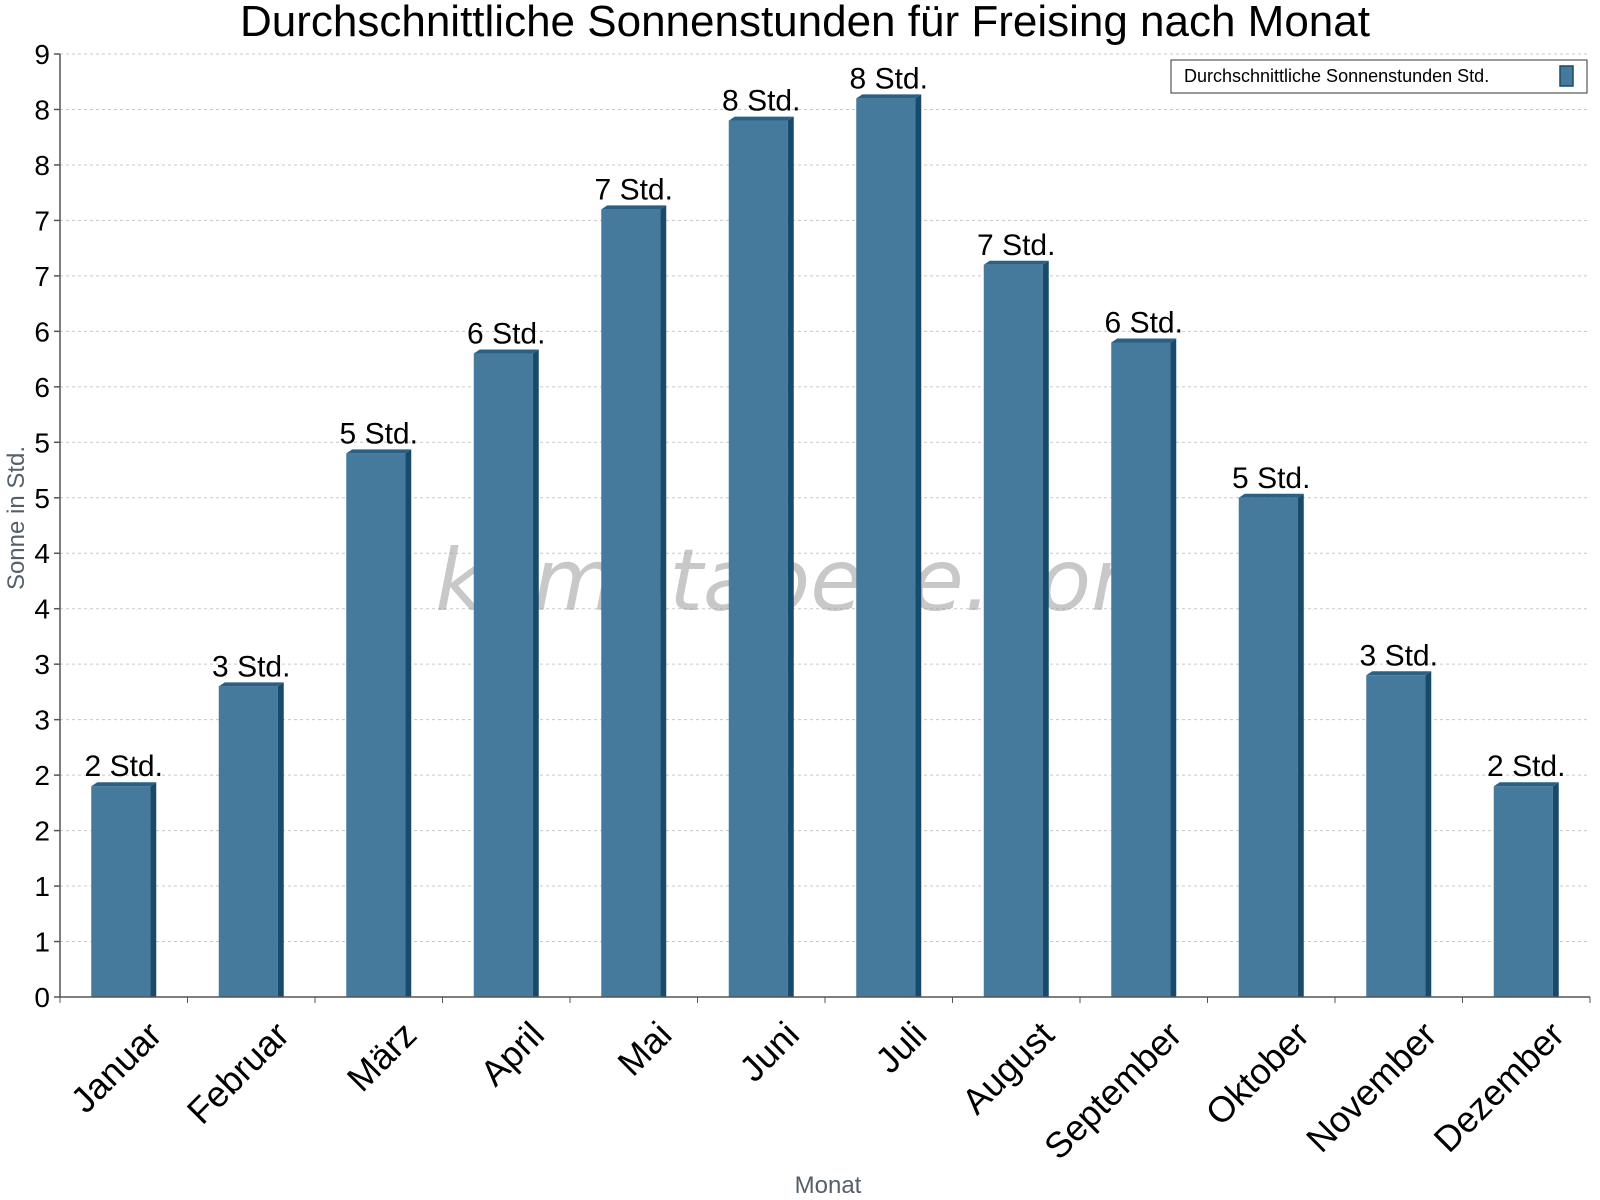  What do you see at coordinates (238, 1073) in the screenshot?
I see `x-category-label: Februar` at bounding box center [238, 1073].